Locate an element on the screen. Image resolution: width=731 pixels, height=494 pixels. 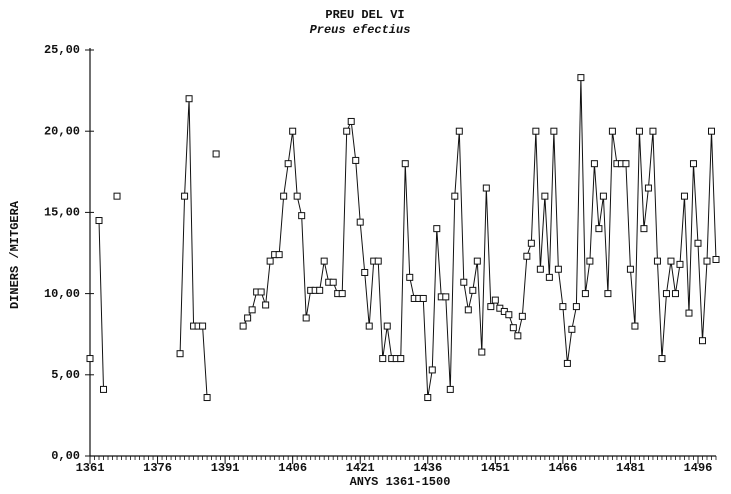
chart-subtitle: Preus efectius is located at coordinates (360, 30).